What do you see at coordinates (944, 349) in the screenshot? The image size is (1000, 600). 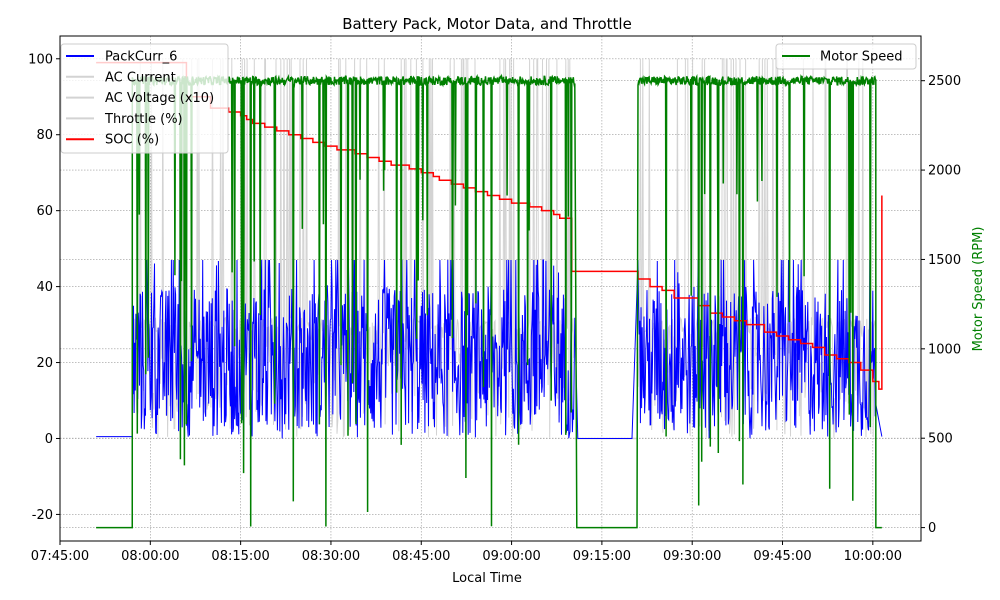 I see `y-right-tick-label: 1000` at bounding box center [944, 349].